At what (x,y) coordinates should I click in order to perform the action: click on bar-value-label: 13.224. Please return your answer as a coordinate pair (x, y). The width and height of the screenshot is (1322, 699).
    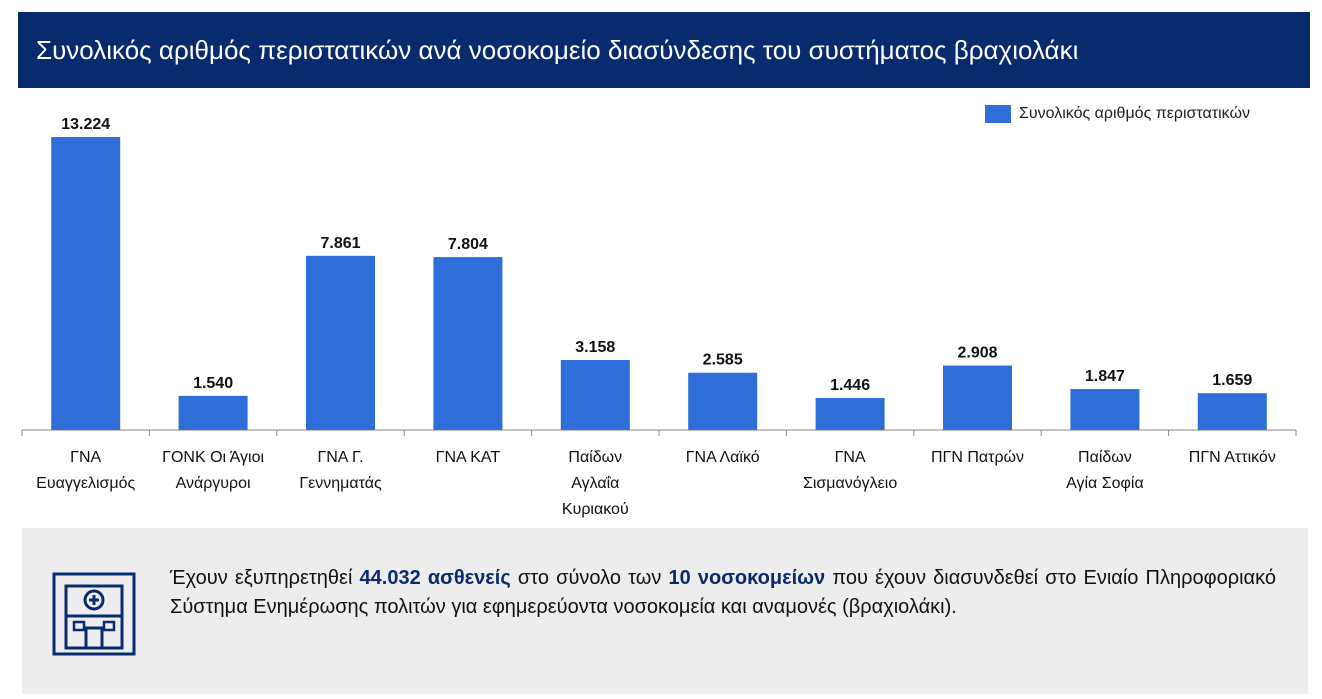
    Looking at the image, I should click on (85, 124).